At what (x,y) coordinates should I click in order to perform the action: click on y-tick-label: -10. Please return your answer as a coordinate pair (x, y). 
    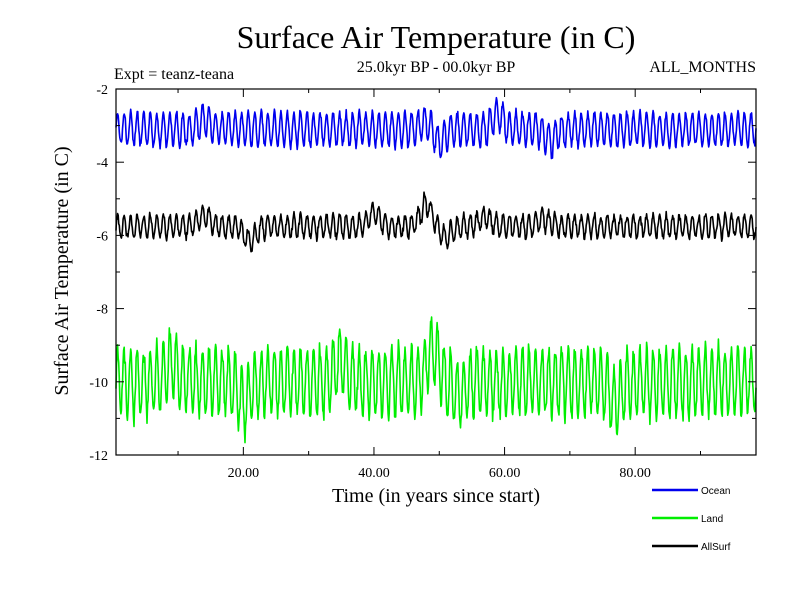
    Looking at the image, I should click on (98, 383).